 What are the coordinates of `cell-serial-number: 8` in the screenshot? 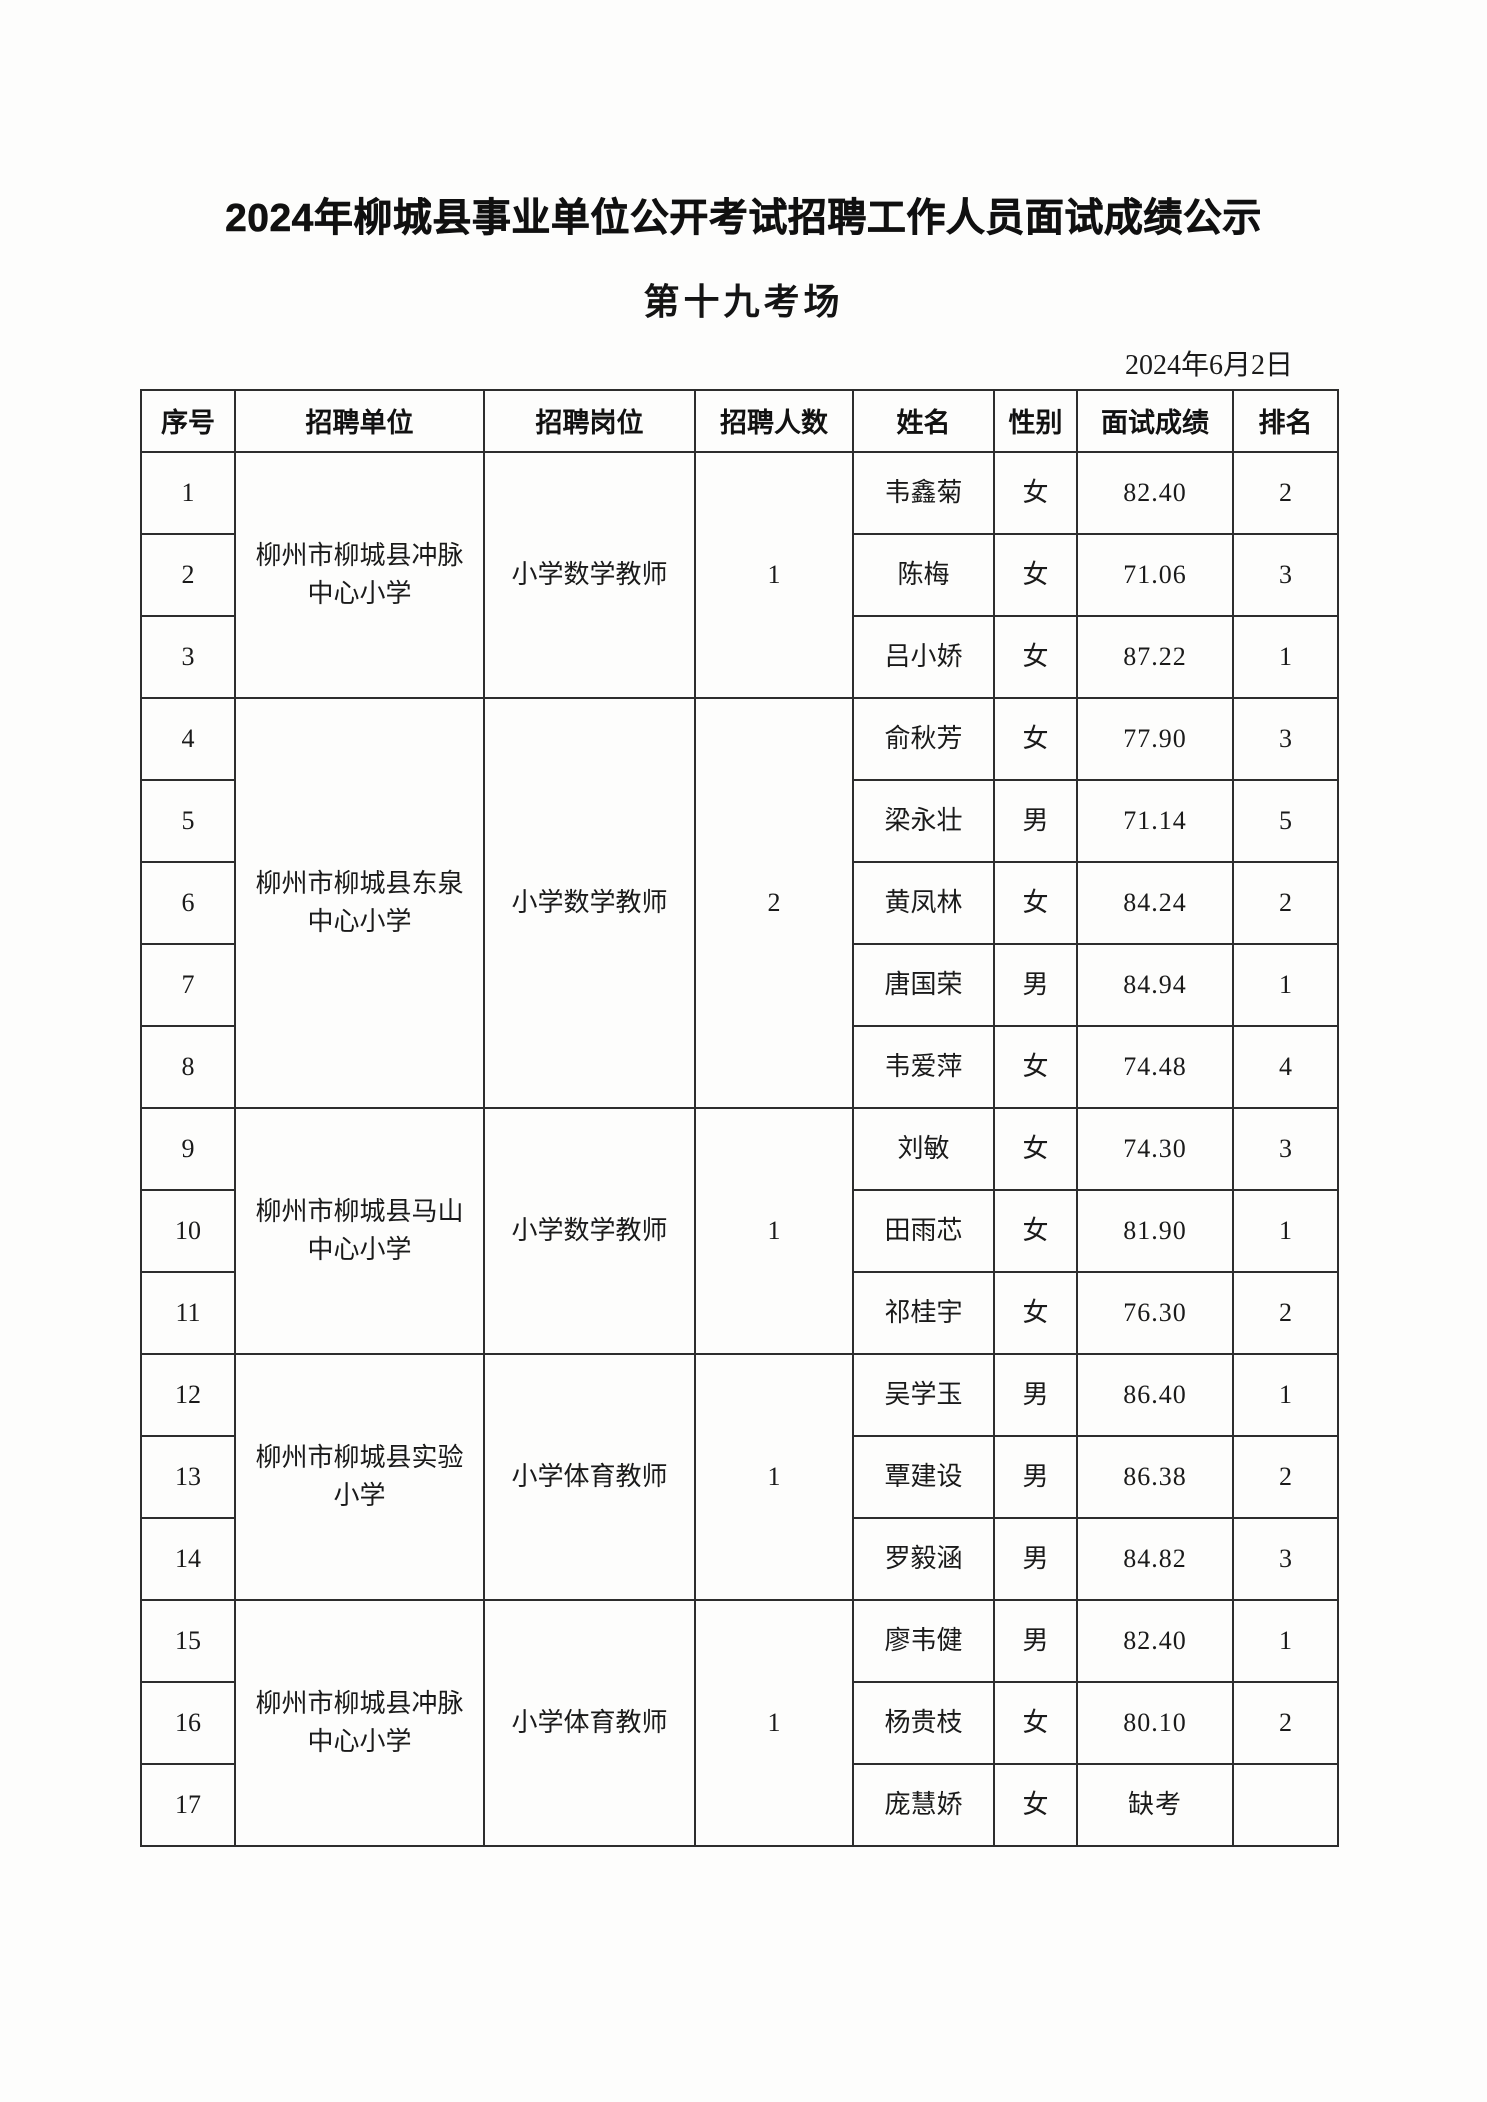 It's located at (188, 1066).